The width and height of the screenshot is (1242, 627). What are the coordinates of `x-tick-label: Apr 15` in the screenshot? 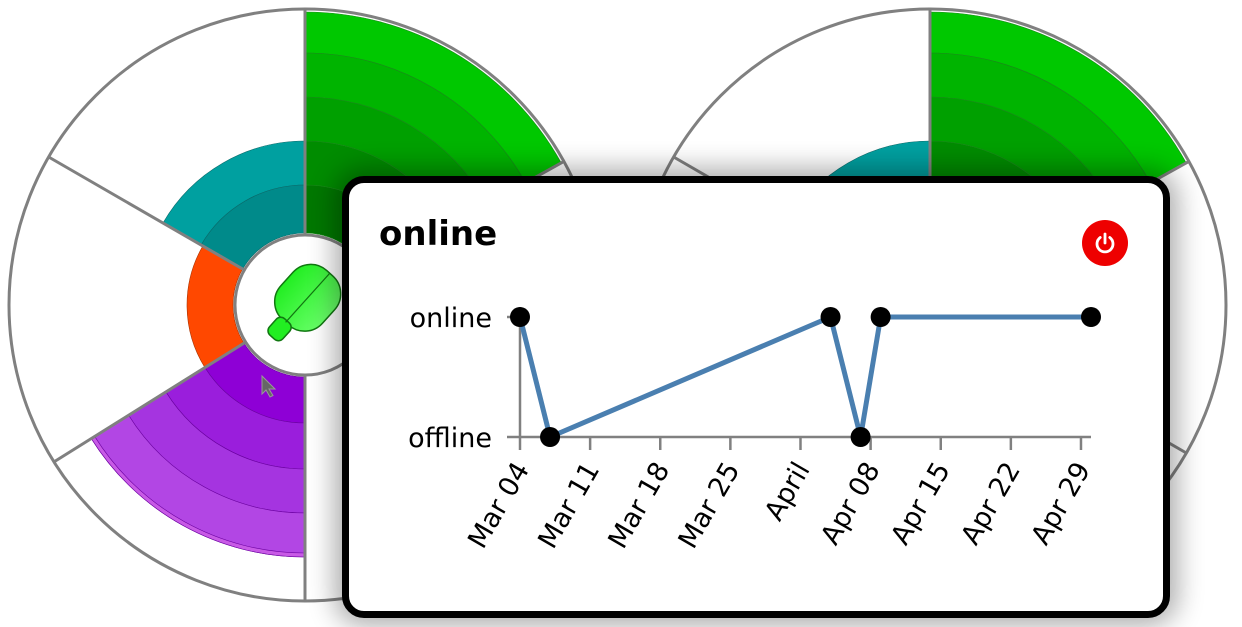 It's located at (921, 503).